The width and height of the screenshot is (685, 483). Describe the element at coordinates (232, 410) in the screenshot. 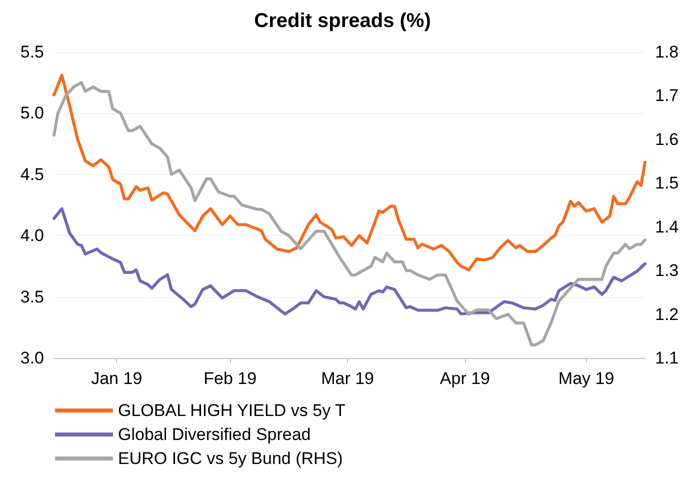

I see `legend-label: GLOBAL HIGH YIELD vs 5y T` at that location.